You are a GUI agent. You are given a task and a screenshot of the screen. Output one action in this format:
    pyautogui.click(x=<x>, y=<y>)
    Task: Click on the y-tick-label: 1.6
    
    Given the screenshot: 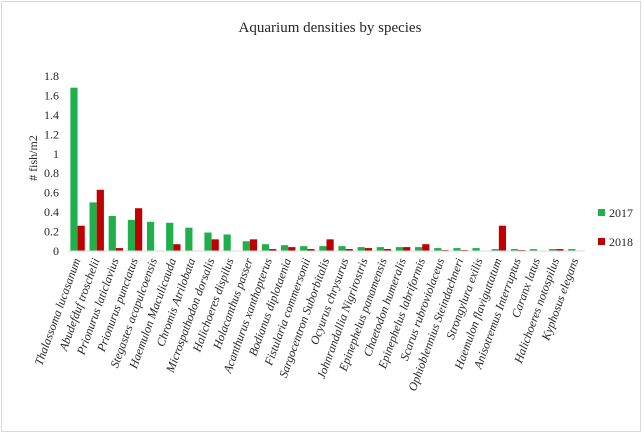 What is the action you would take?
    pyautogui.click(x=51, y=95)
    